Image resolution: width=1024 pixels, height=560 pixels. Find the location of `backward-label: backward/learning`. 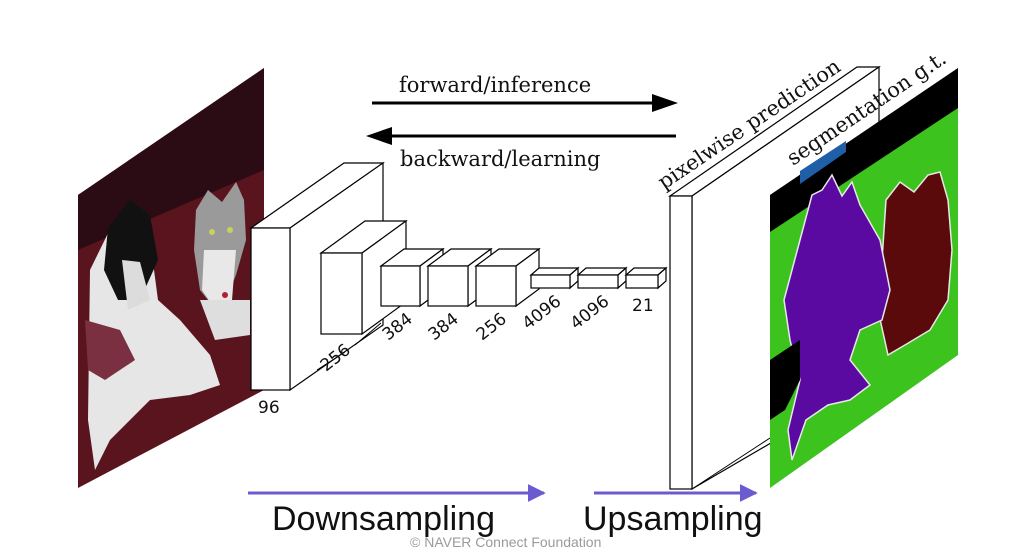

backward-label: backward/learning is located at coordinates (500, 159).